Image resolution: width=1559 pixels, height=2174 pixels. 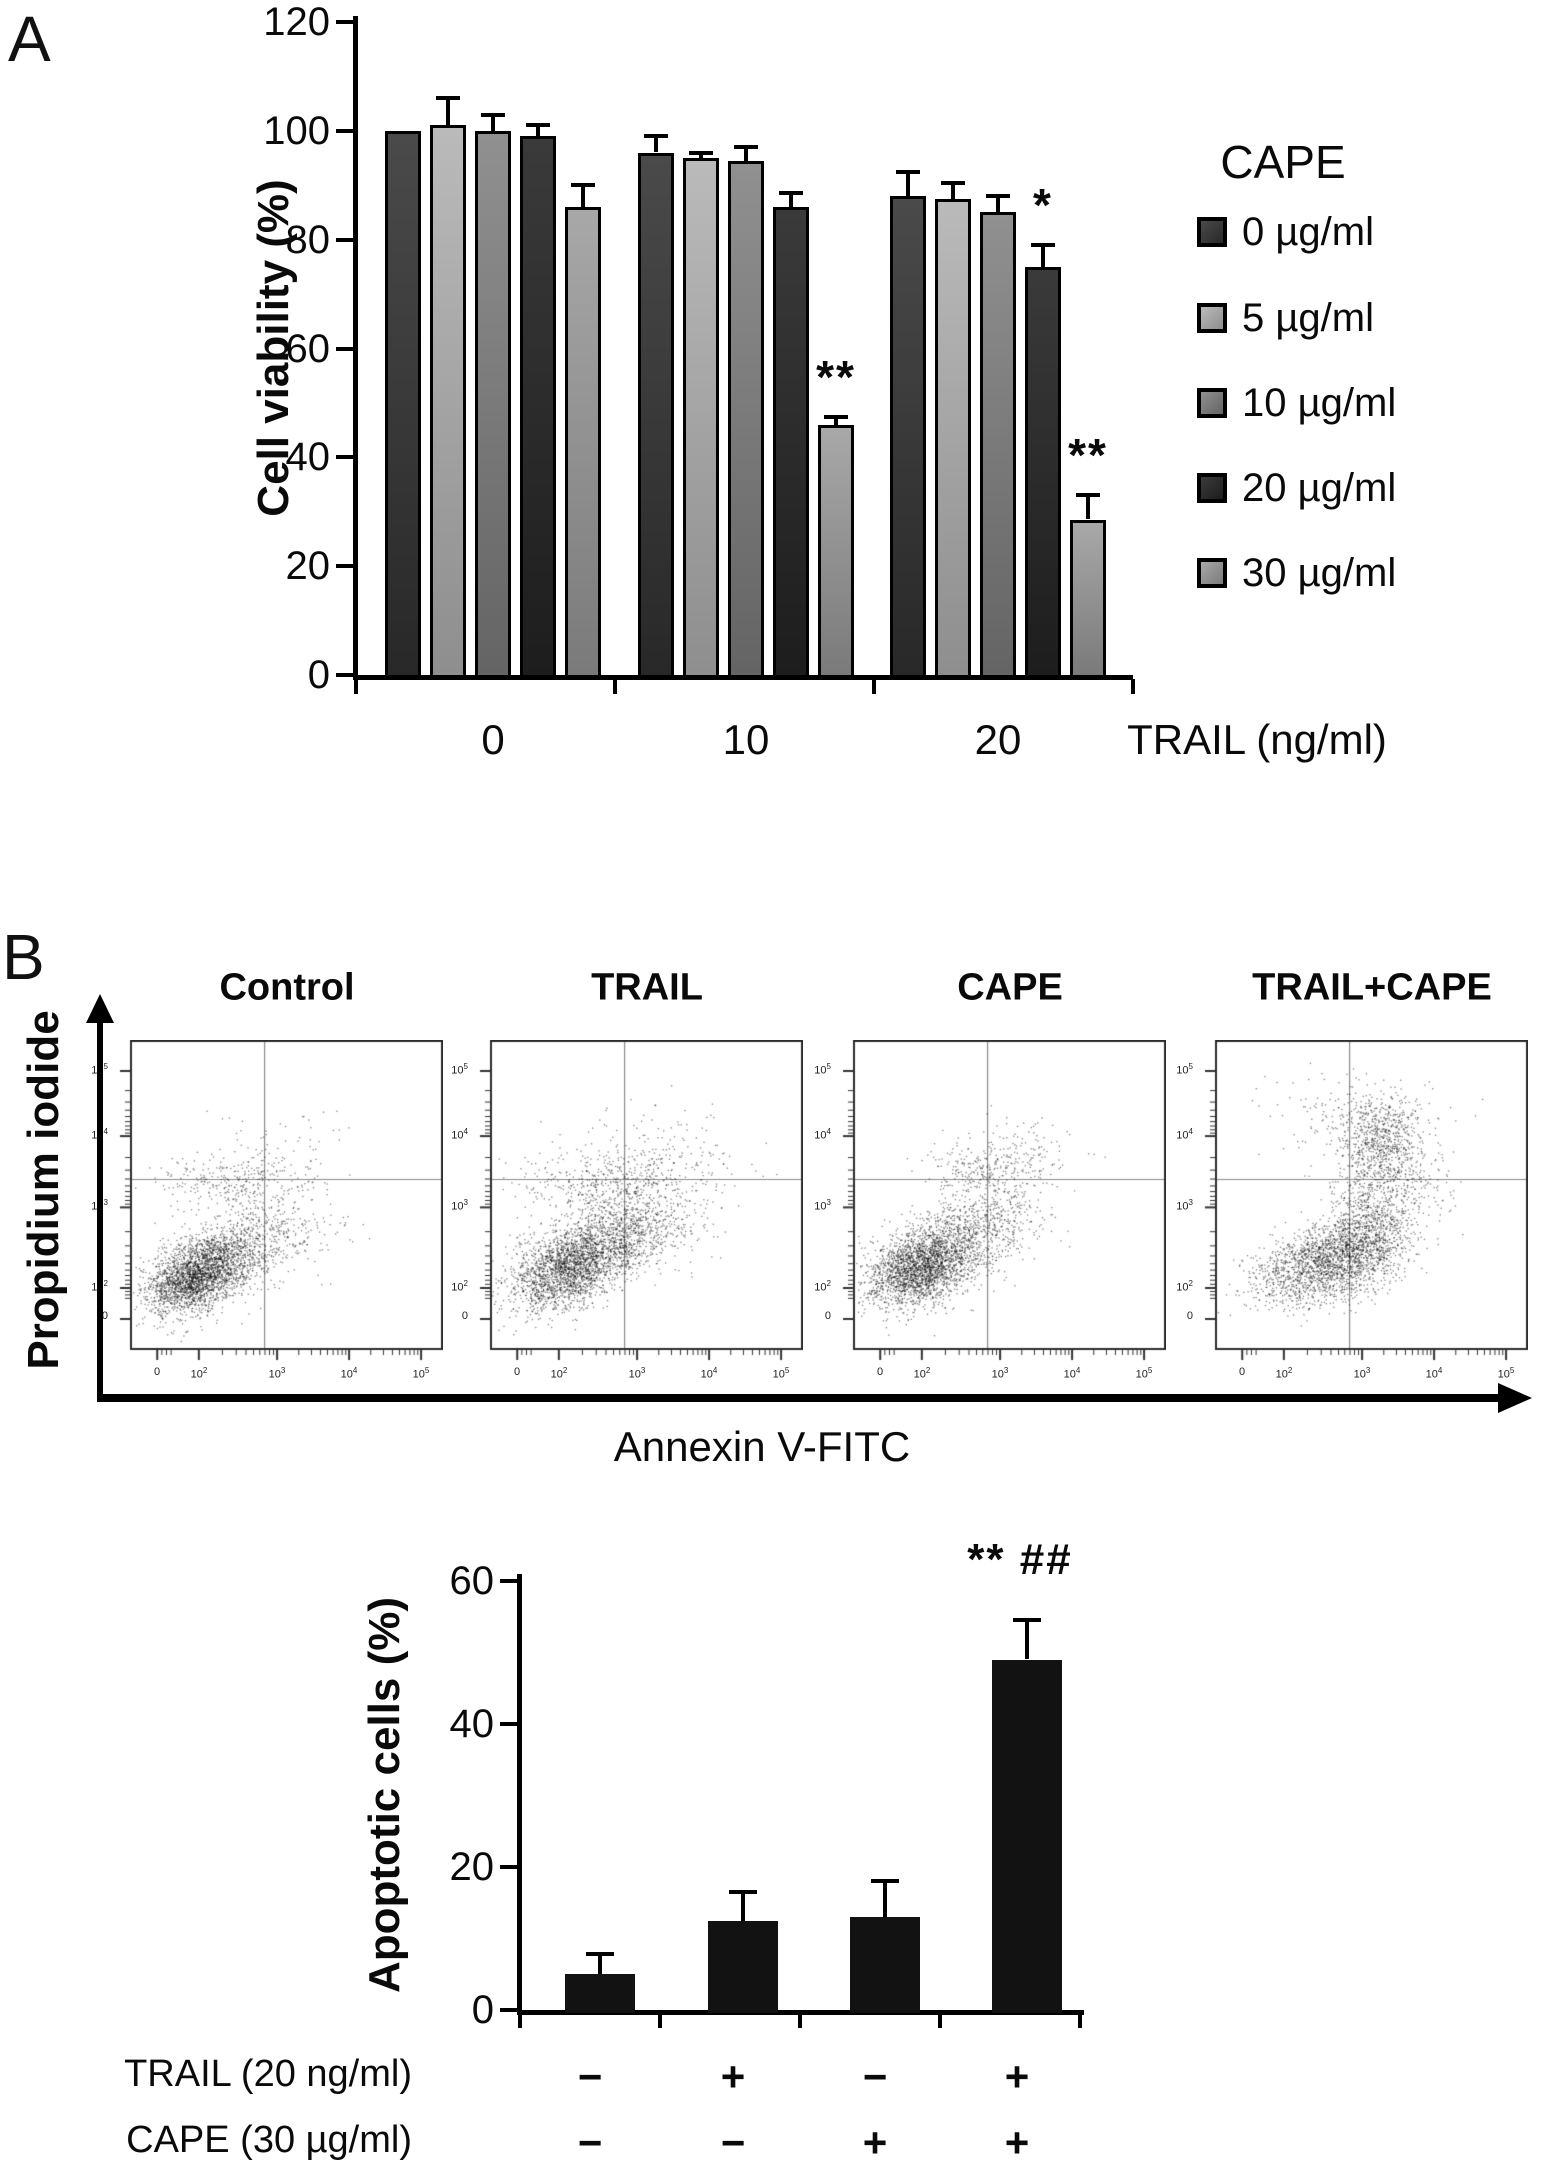 I want to click on bar-10-µg-ml-trail-20, so click(x=998, y=445).